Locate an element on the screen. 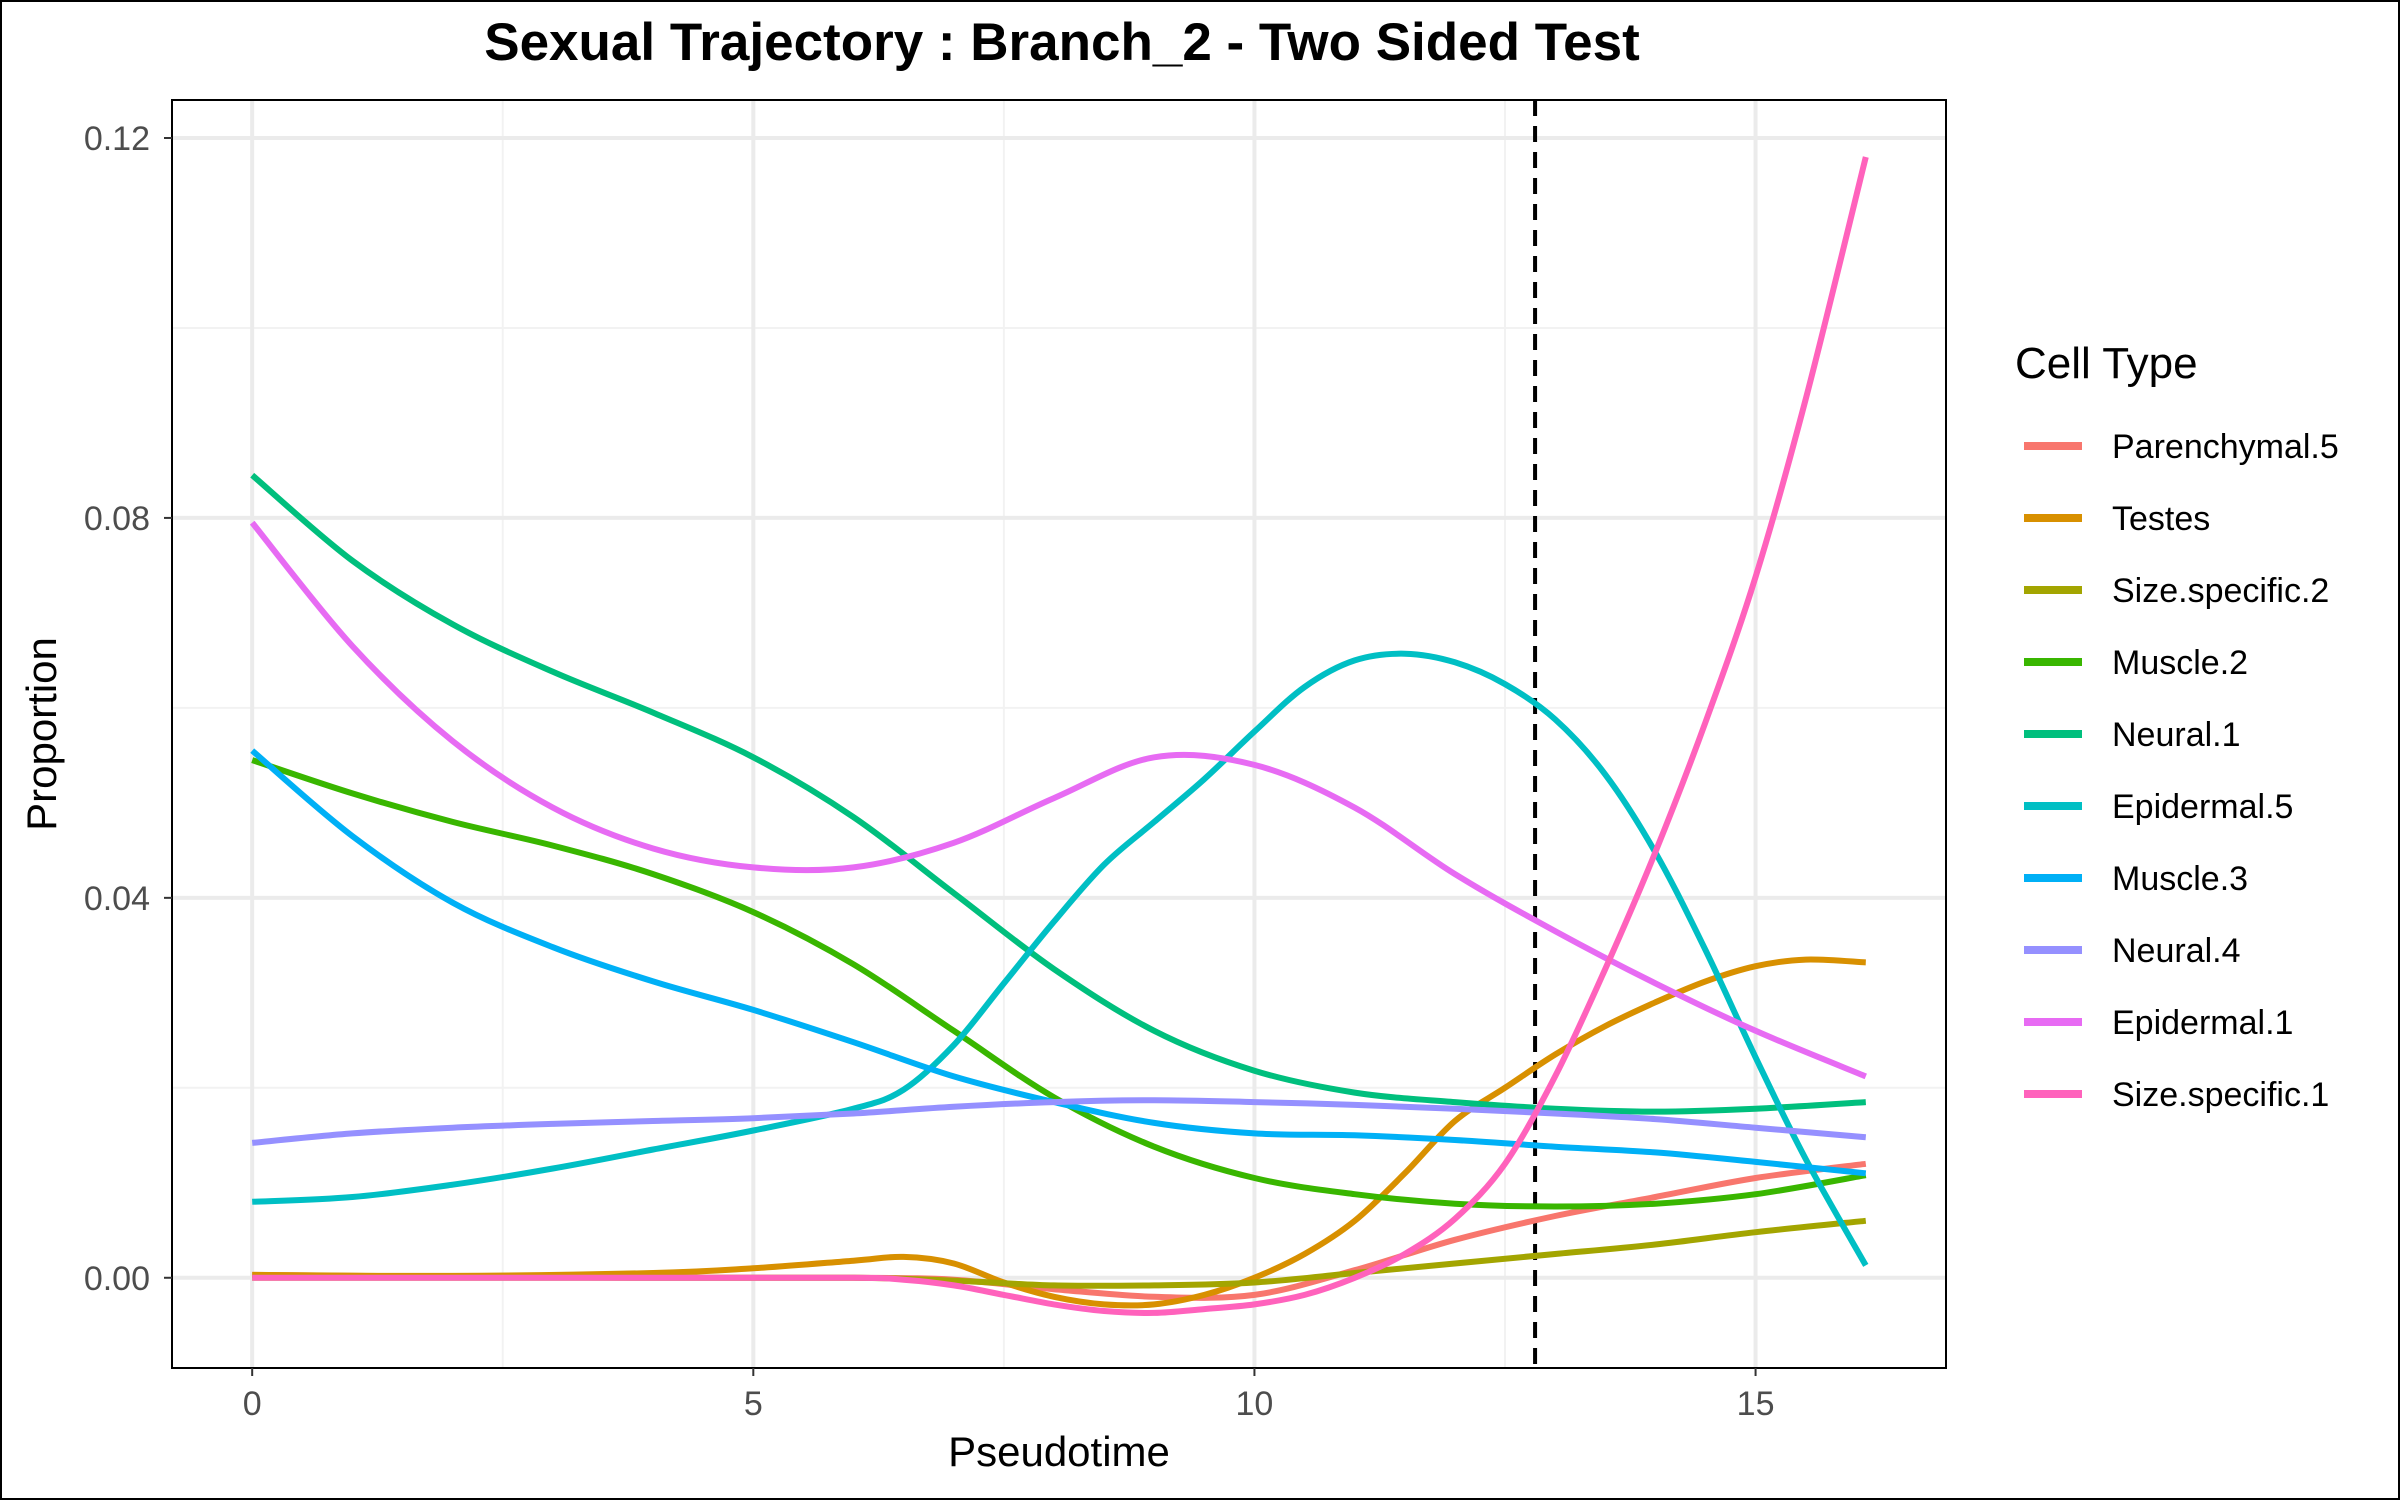 Image resolution: width=2400 pixels, height=1500 pixels. legend-label-epidermal-1: Epidermal.1 is located at coordinates (2202, 1023).